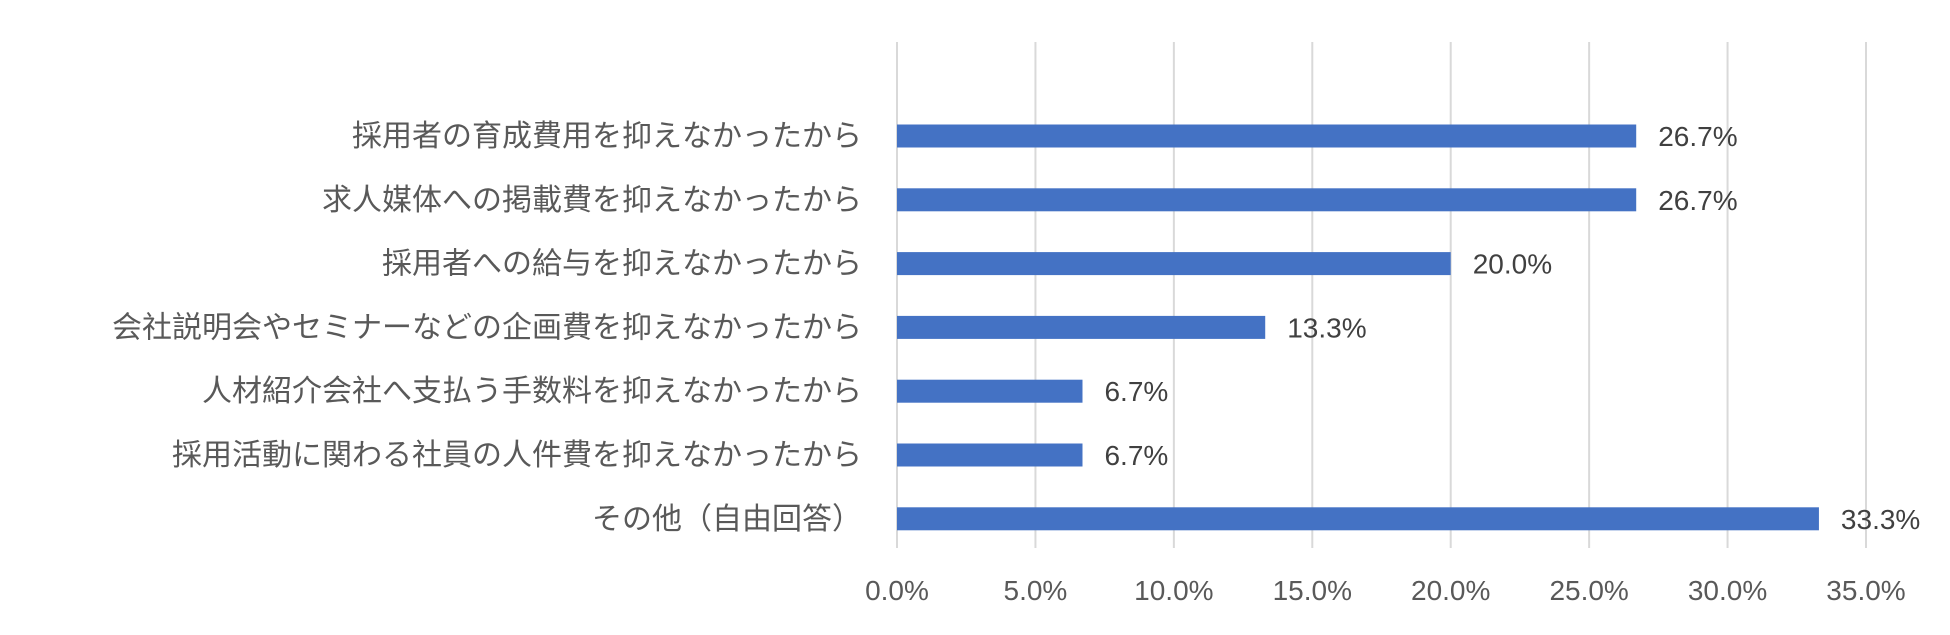 The height and width of the screenshot is (635, 1950). What do you see at coordinates (1326, 327) in the screenshot?
I see `data-label: 13.3%` at bounding box center [1326, 327].